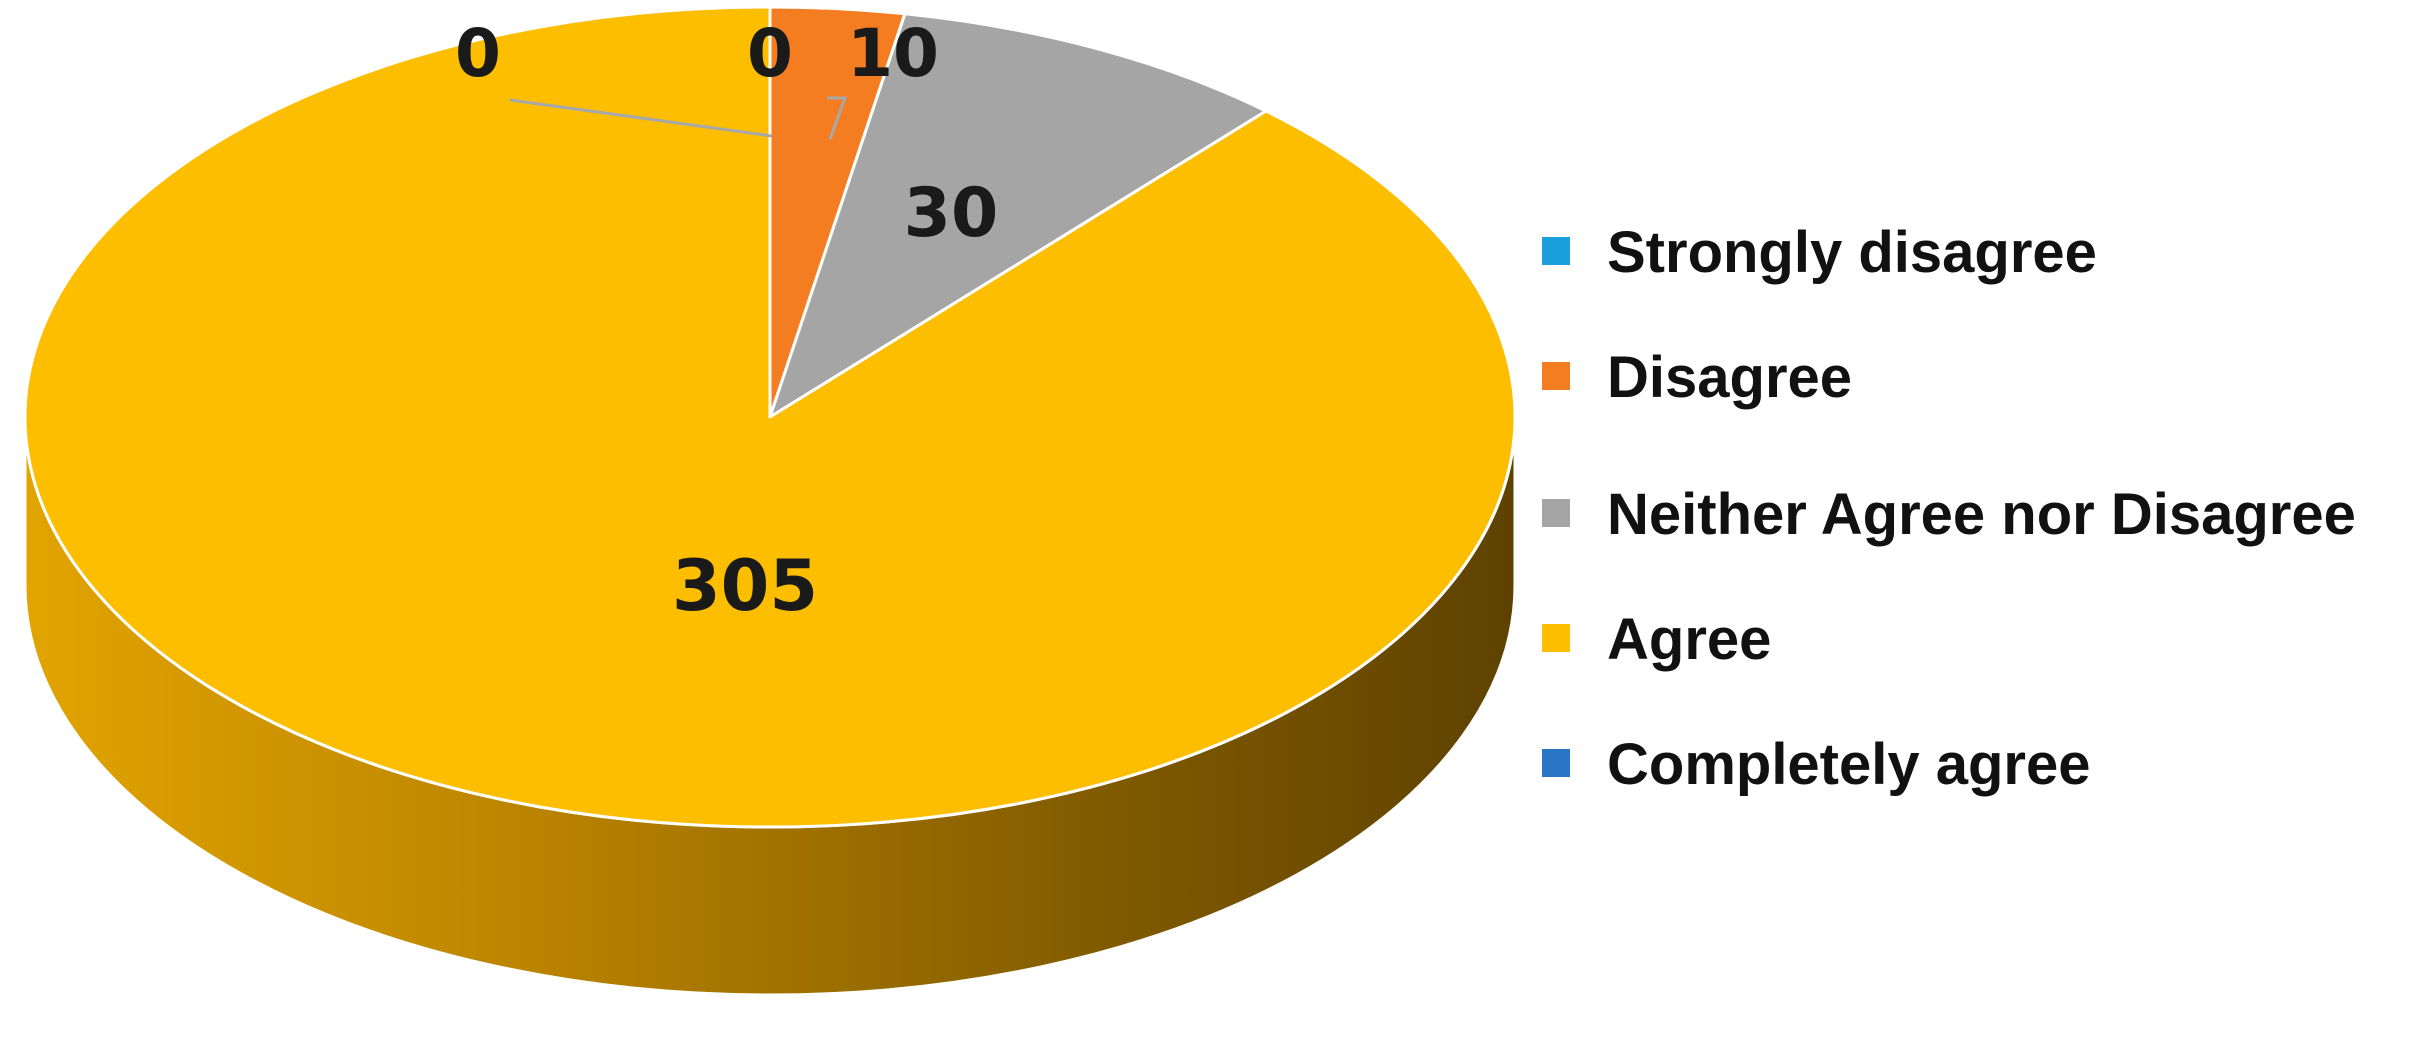  Describe the element at coordinates (1018, 215) in the screenshot. I see `pie-slice-neither-agree-nor-disagree` at that location.